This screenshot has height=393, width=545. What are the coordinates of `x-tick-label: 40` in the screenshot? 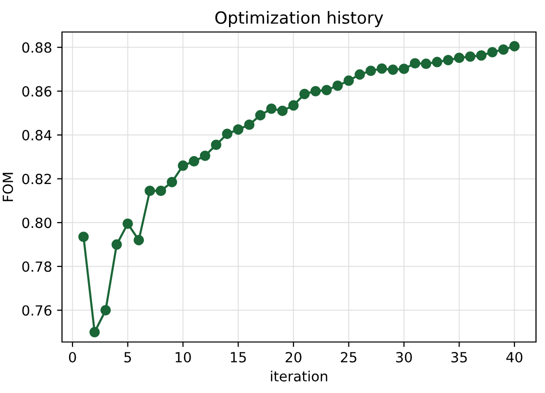 It's located at (514, 357).